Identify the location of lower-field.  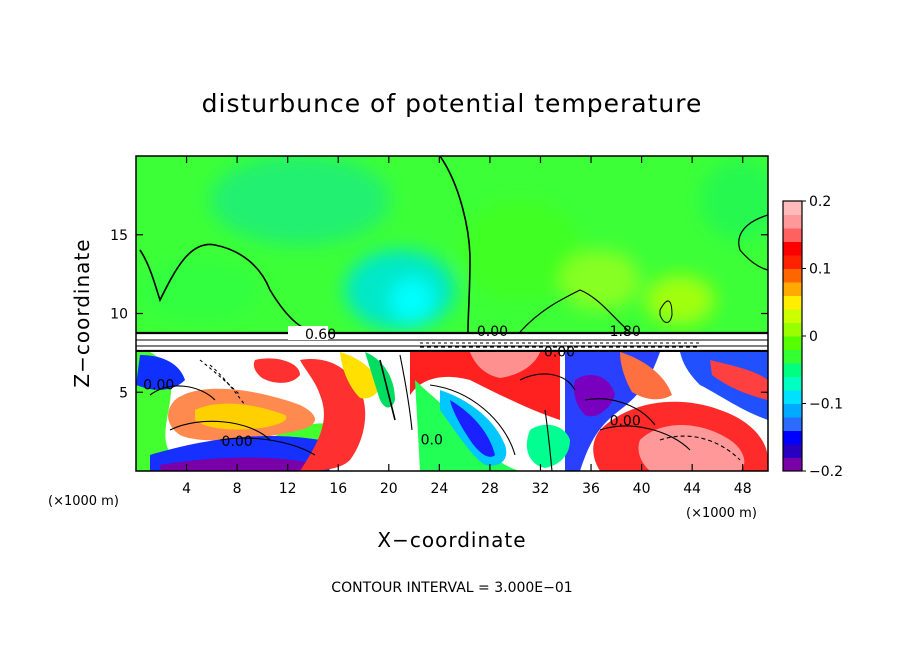
(452, 411).